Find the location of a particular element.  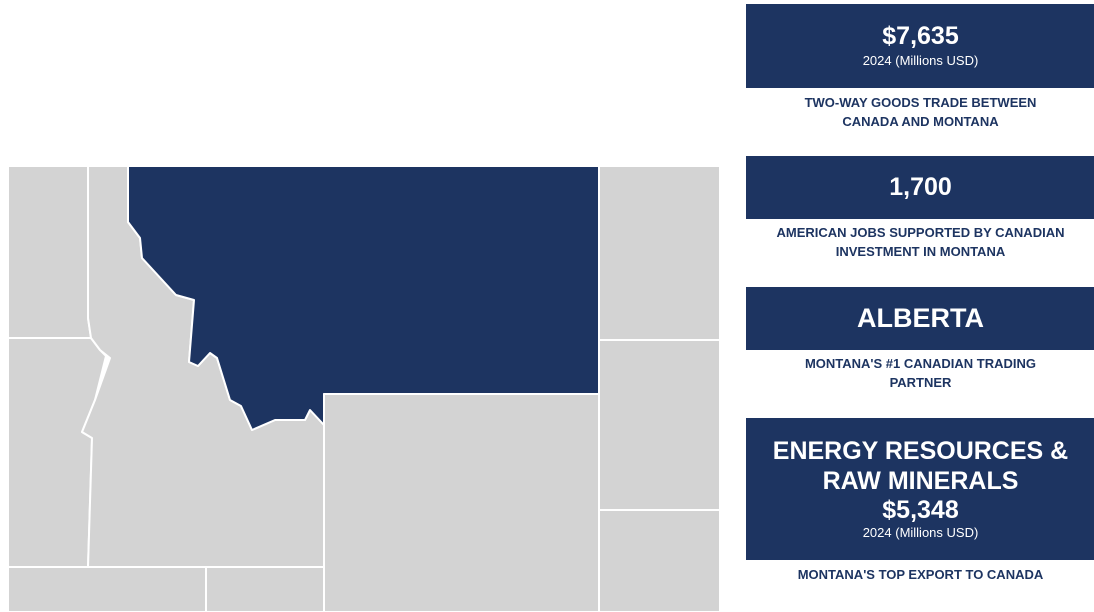

stat-trade-caption-line1: TWO-WAY GOODS TRADE BETWEEN is located at coordinates (920, 102).